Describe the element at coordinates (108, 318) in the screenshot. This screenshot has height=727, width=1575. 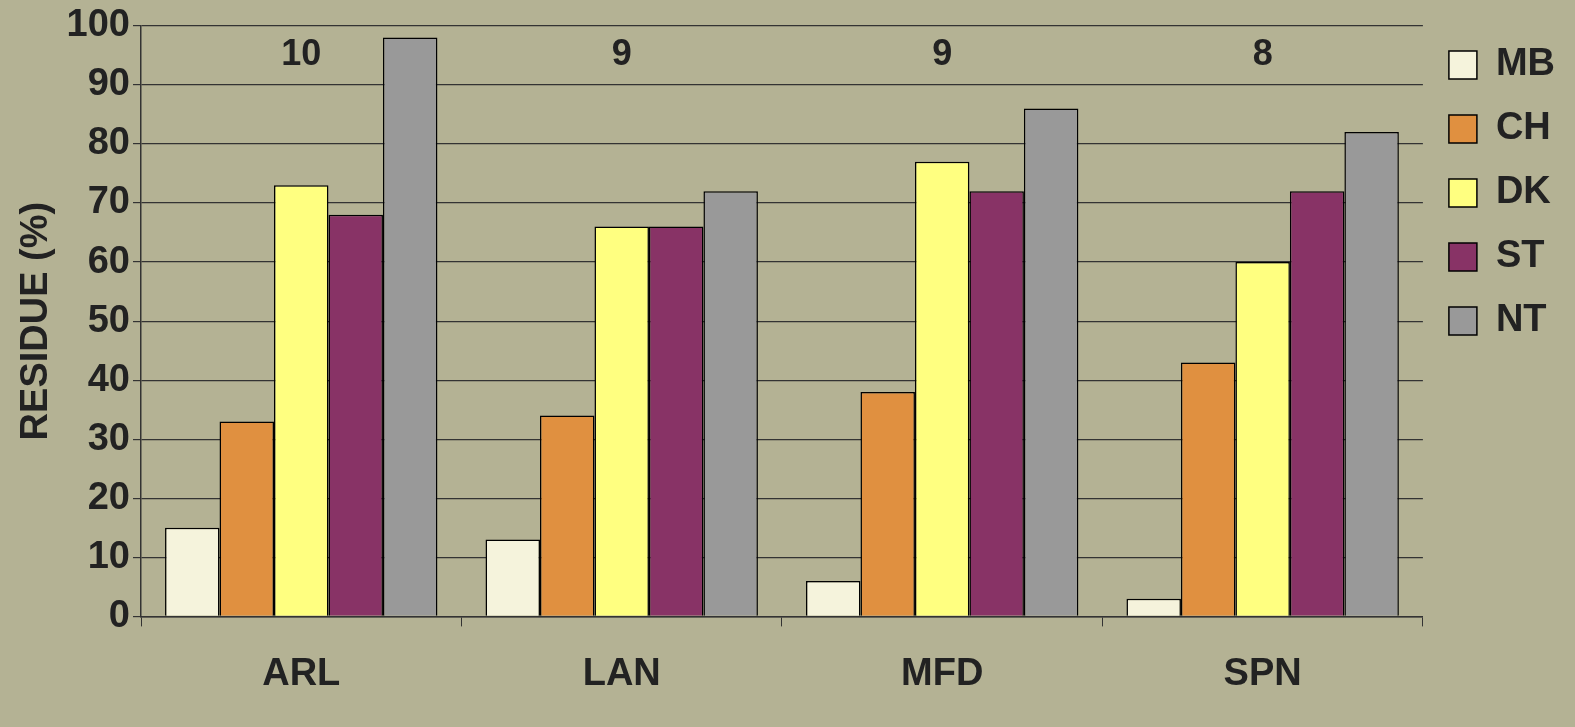
I see `y-tick-label: 50` at that location.